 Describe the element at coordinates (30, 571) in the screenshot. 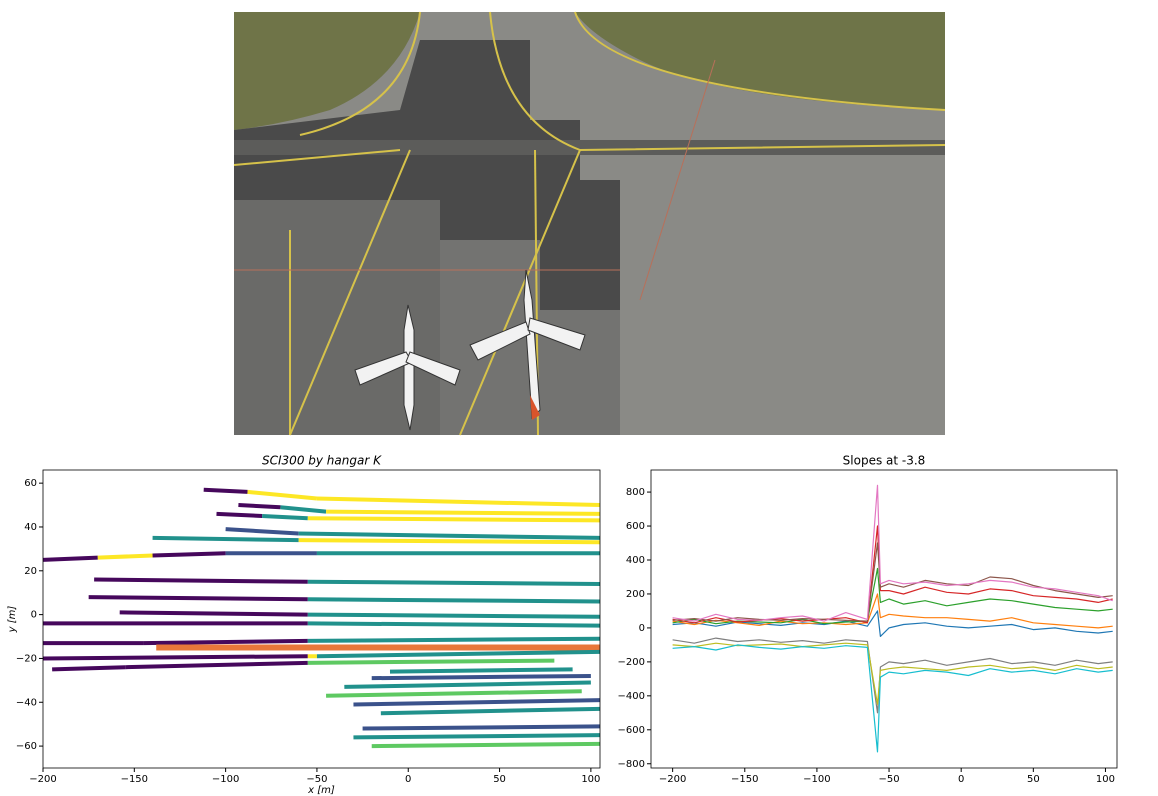

I see `y-tick-label: 20` at that location.